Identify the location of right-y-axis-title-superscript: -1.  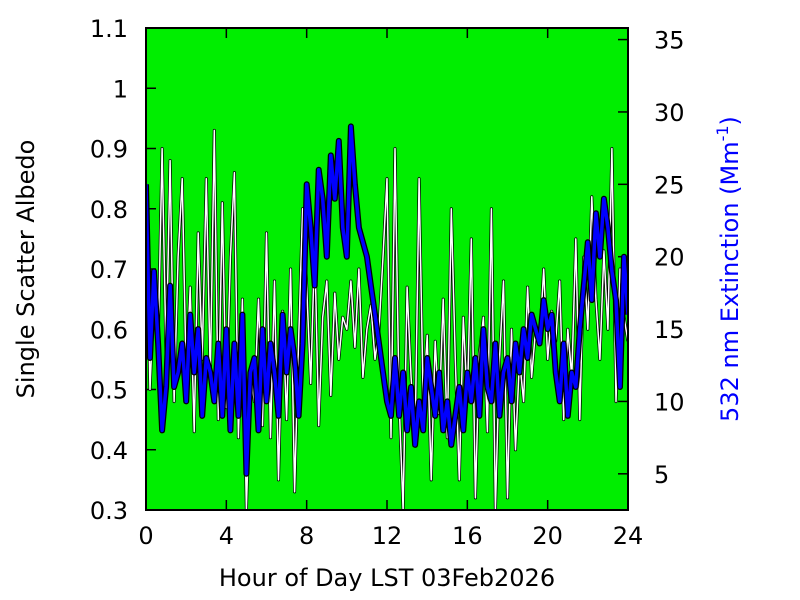
(722, 133).